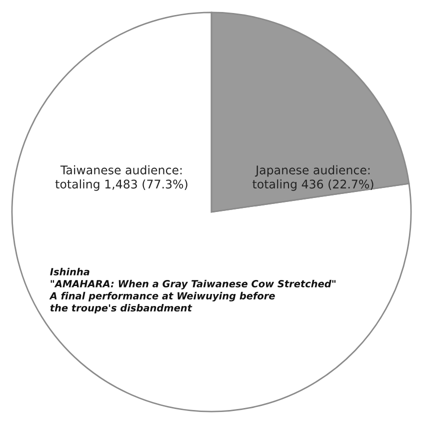  I want to click on text: Ishinha "AMAHARA: When a Gray Taiwanese Cow Stretched" A final performance at Weiwuying before the troupe's disbandment, so click(192, 291).